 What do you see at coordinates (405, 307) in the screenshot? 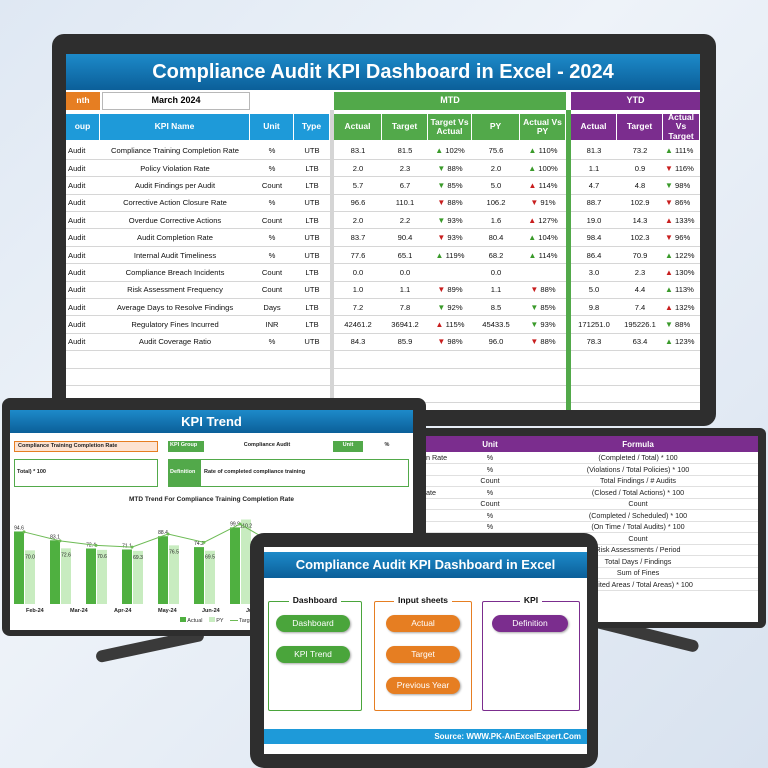
I see `target-cell: 7.8` at bounding box center [405, 307].